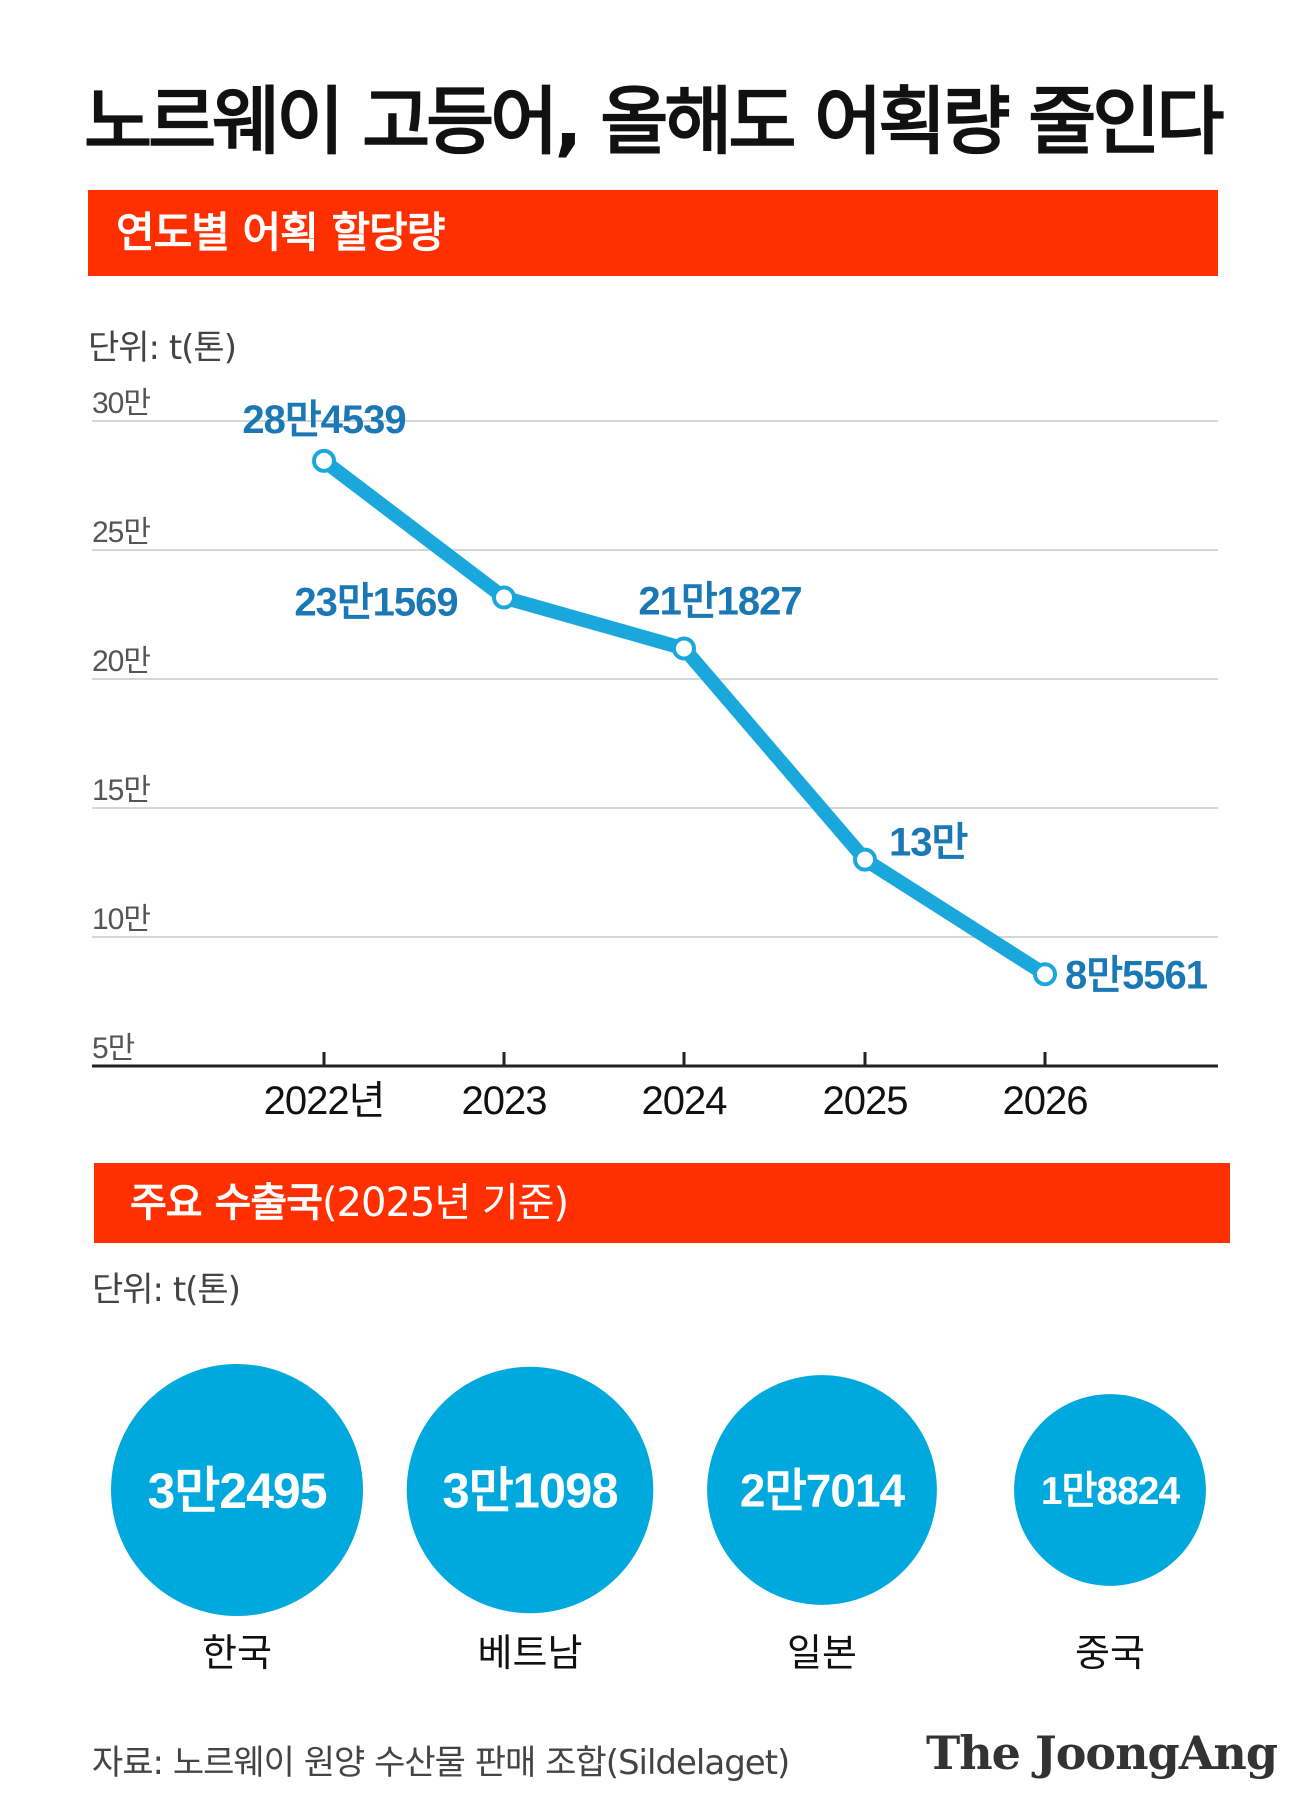 The width and height of the screenshot is (1294, 1815). What do you see at coordinates (323, 420) in the screenshot?
I see `data-label: 28만4539` at bounding box center [323, 420].